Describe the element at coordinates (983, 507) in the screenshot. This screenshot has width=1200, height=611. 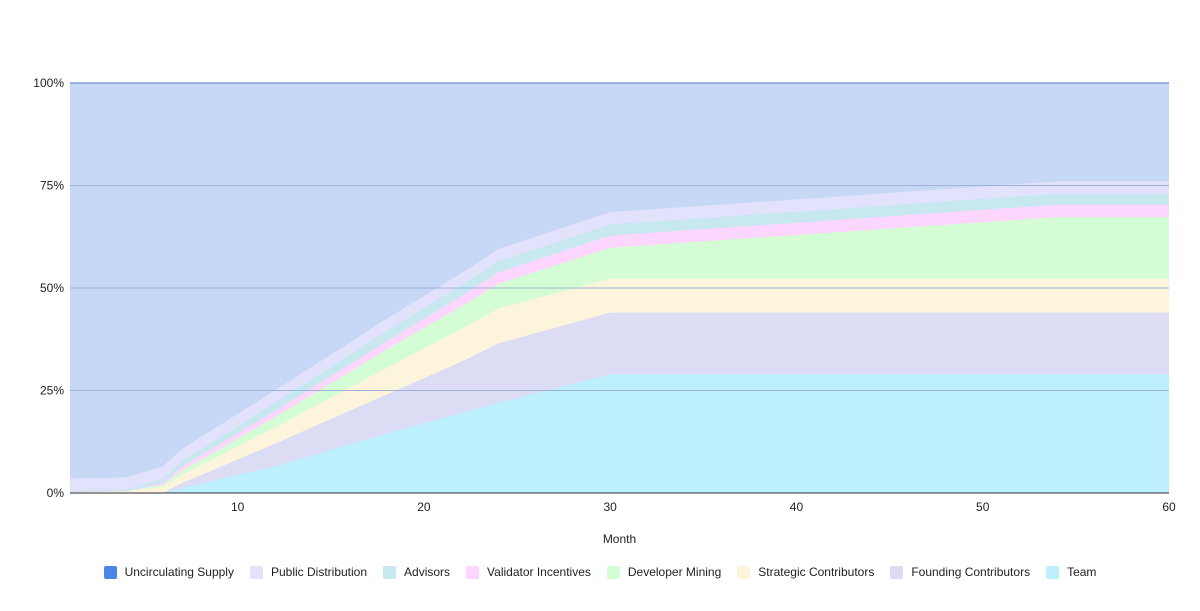
I see `x-tick-label: 50` at that location.